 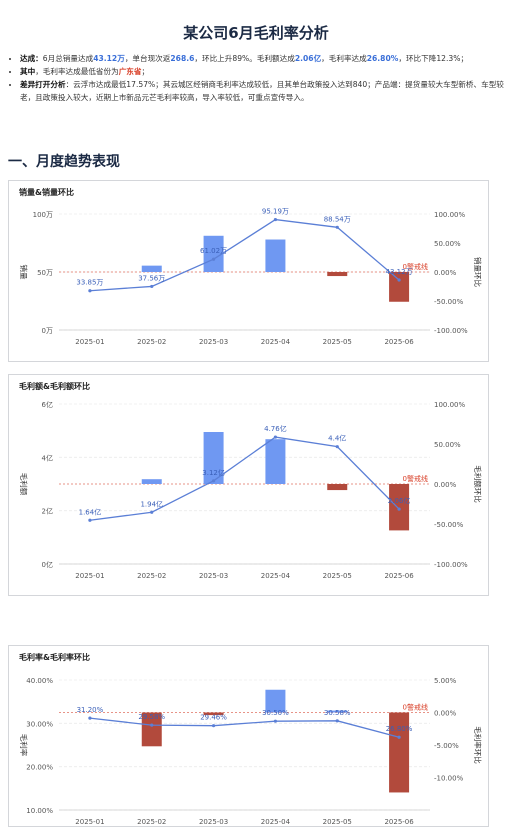 I want to click on right-axis-label: 毛利额环比, so click(x=478, y=484).